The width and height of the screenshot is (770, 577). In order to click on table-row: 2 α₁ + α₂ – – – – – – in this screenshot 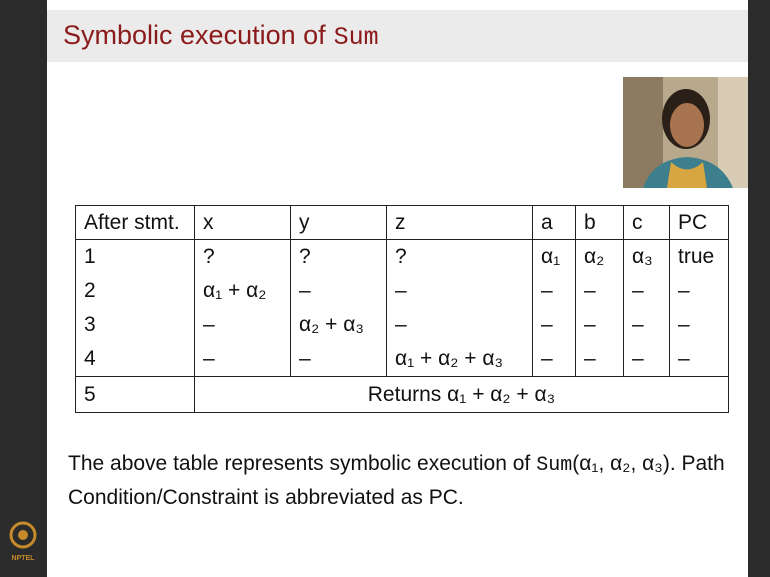, I will do `click(402, 291)`.